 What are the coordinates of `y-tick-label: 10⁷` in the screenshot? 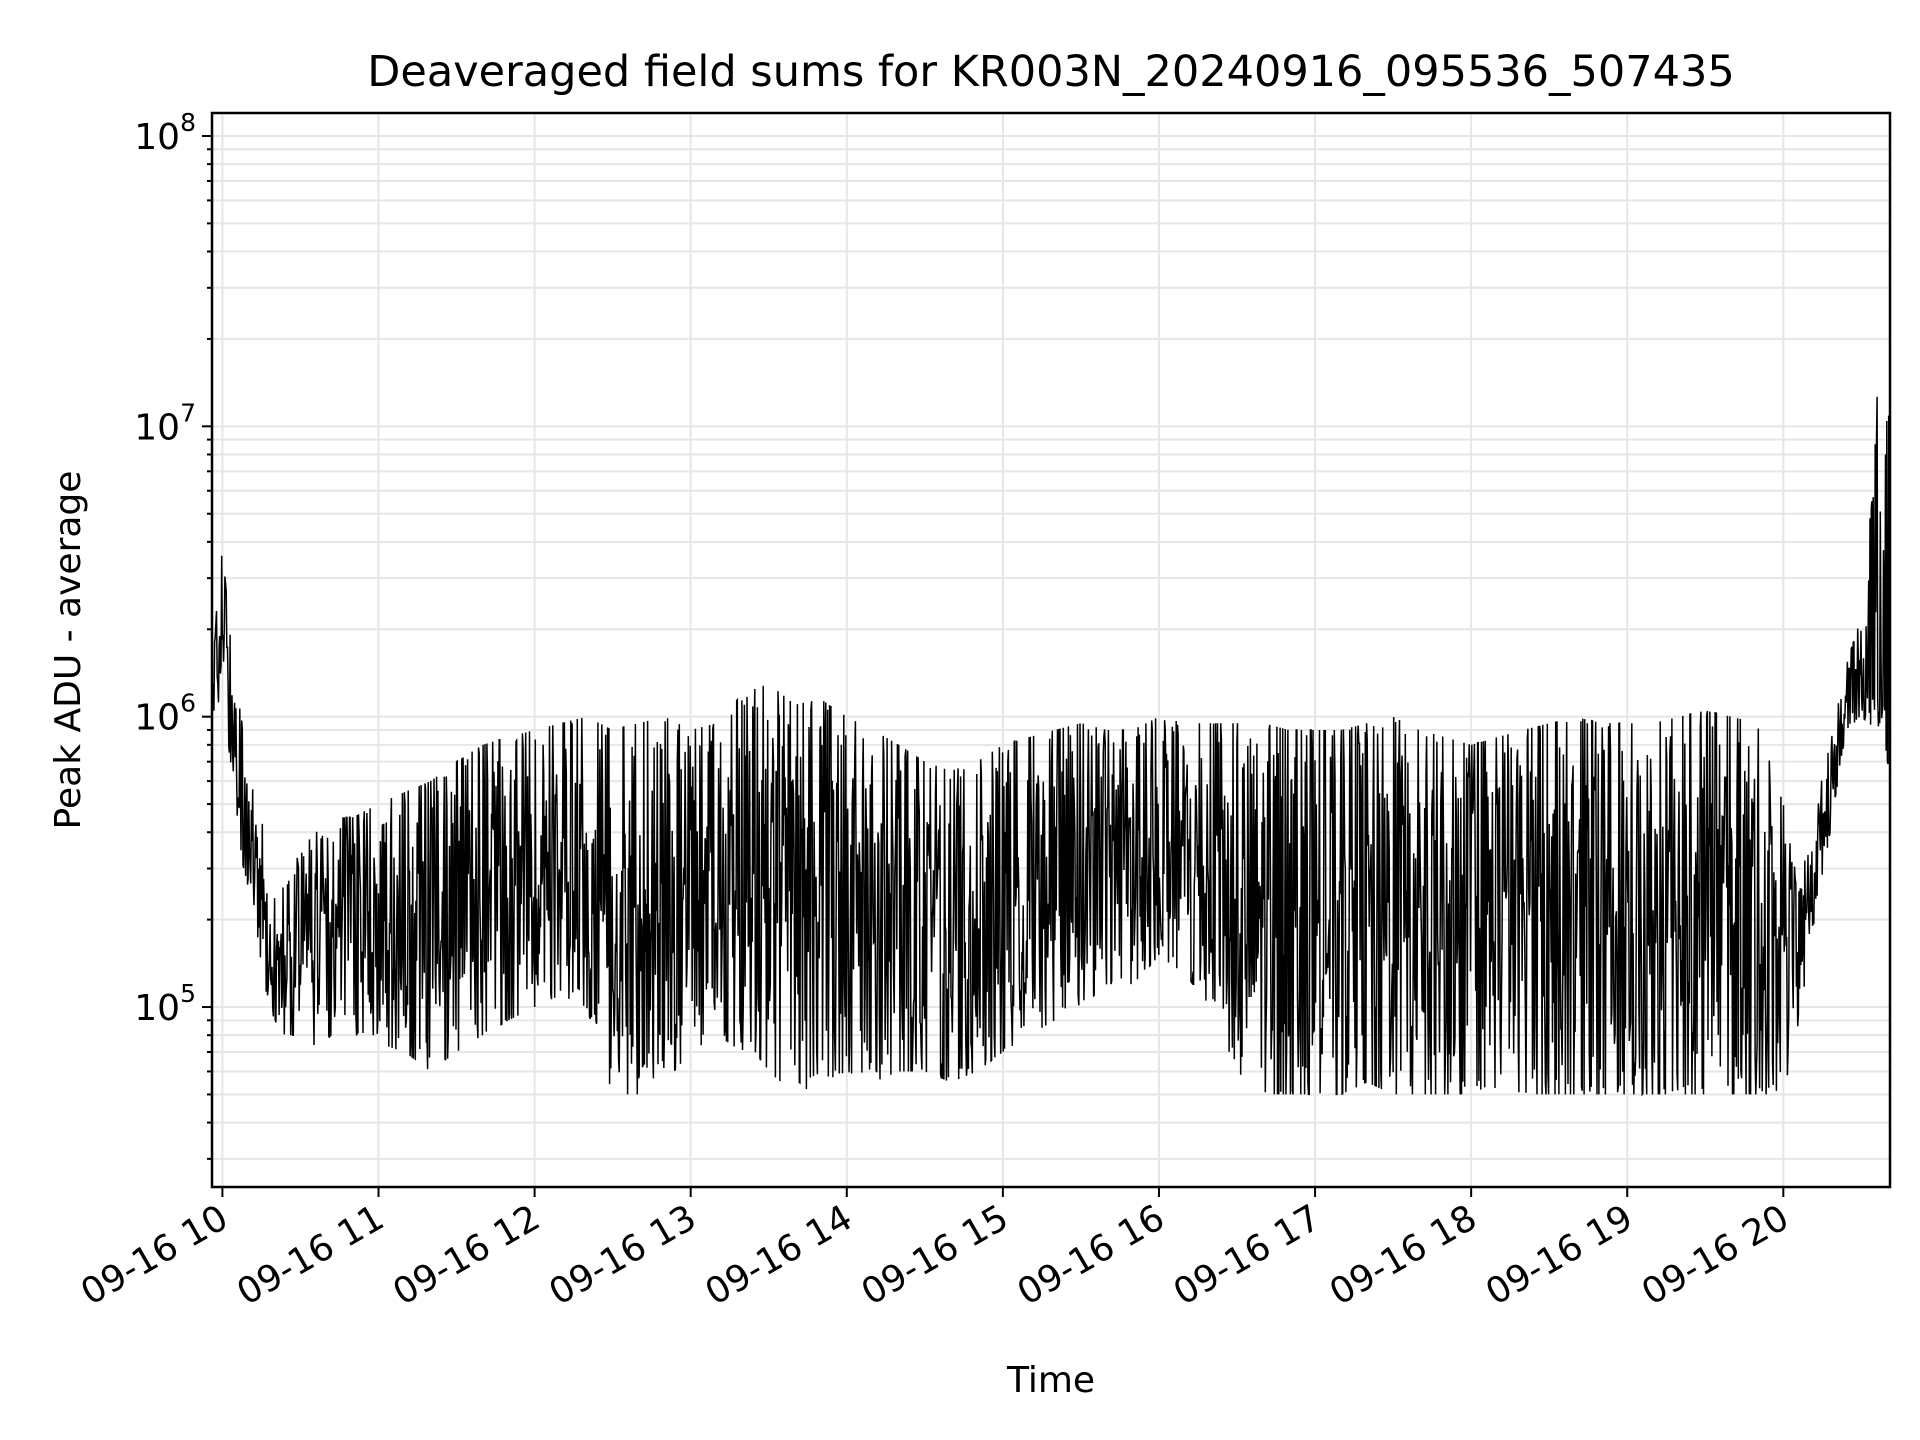 It's located at (165, 423).